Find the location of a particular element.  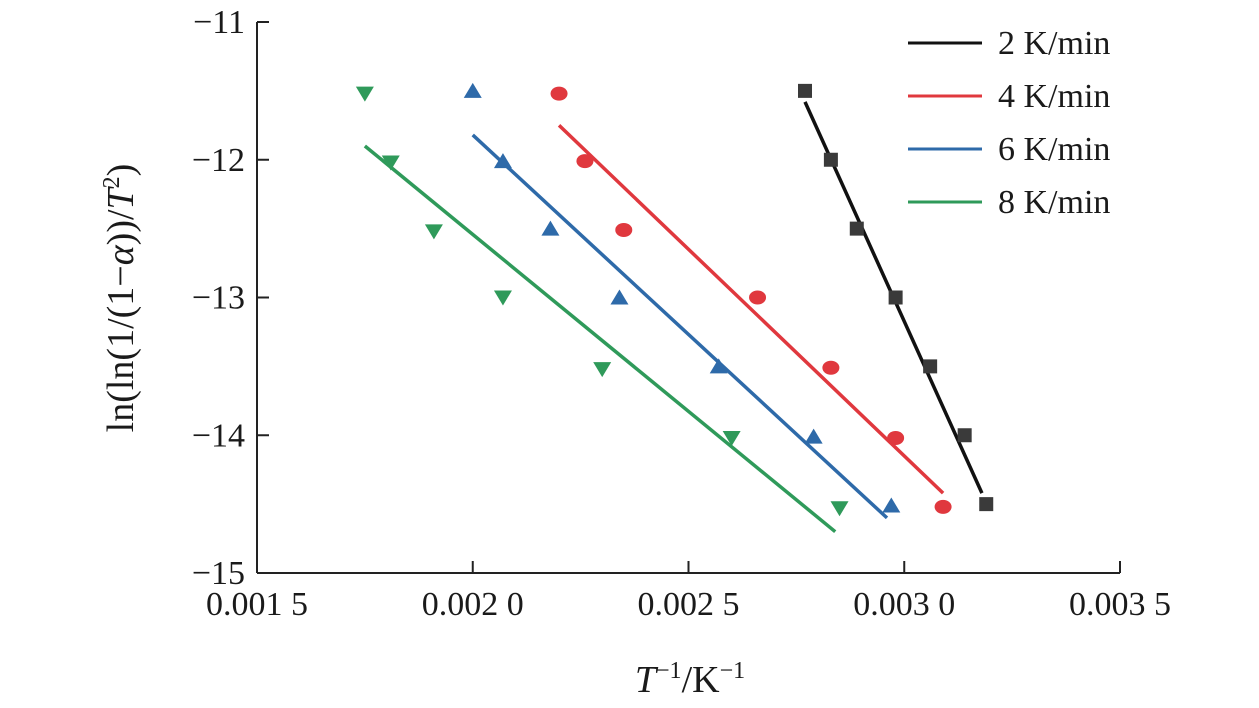

y-tick-label: −12 is located at coordinates (218, 160).